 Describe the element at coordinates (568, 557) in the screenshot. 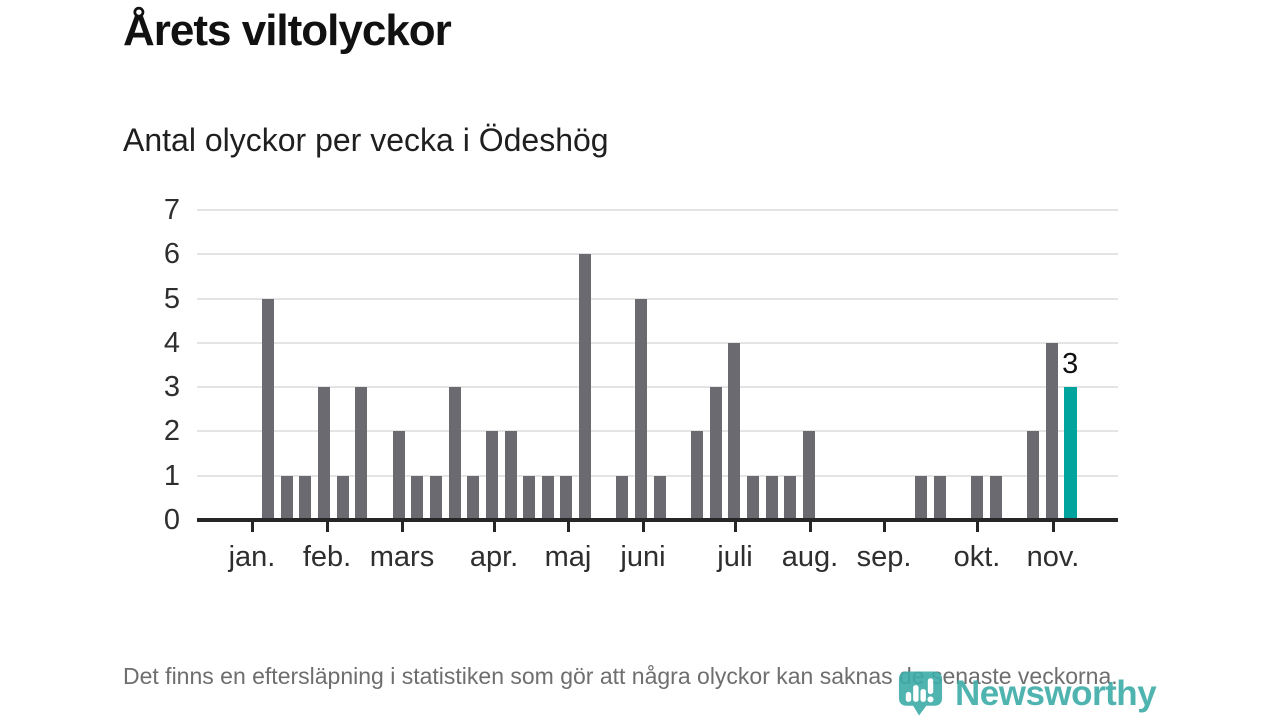

I see `x-axis-label-maj: maj` at that location.